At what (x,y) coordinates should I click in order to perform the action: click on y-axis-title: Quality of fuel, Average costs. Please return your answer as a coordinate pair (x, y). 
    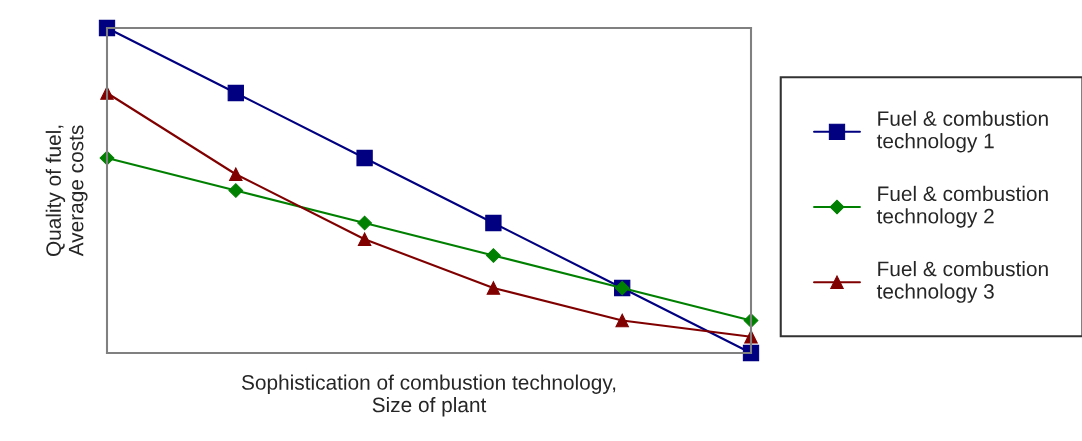
    Looking at the image, I should click on (66, 191).